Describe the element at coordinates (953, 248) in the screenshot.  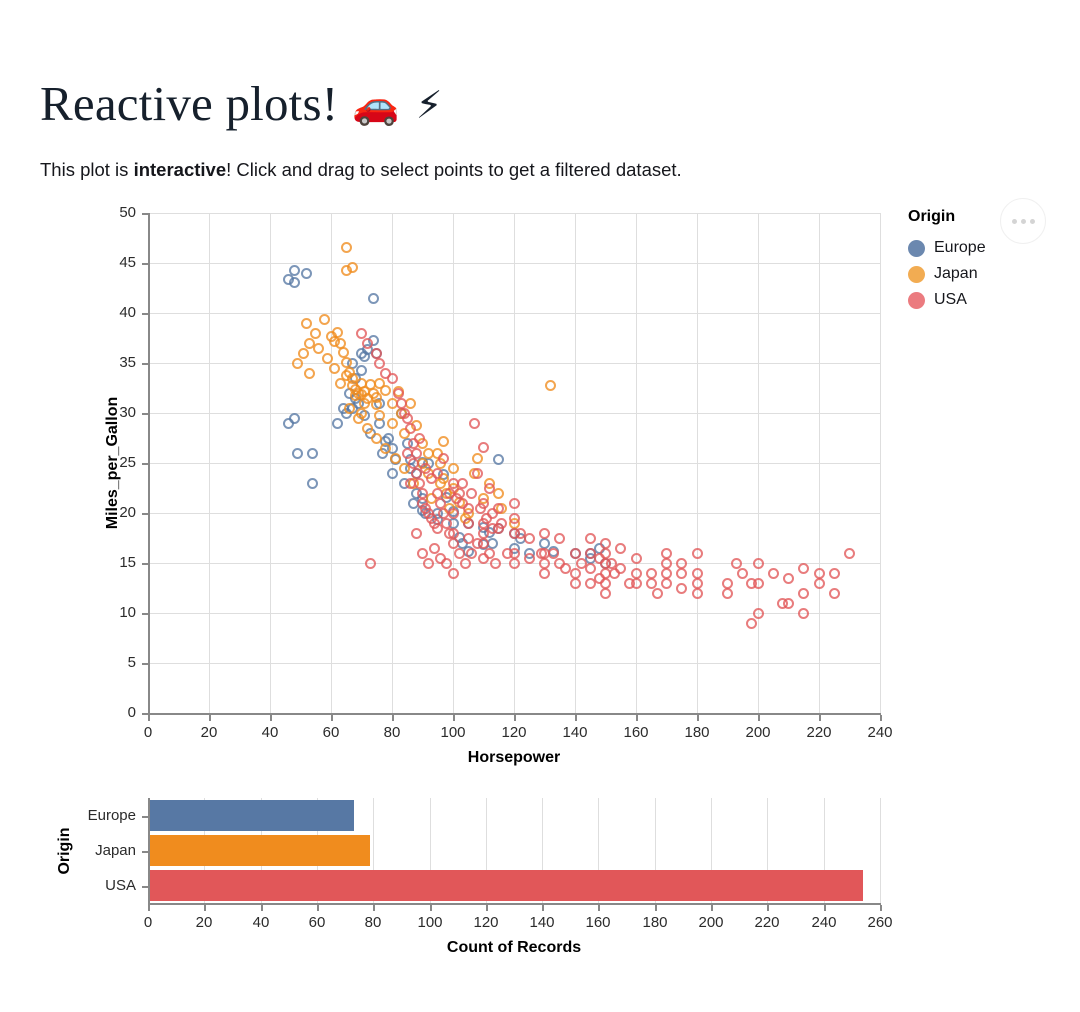
I see `legend-item-europe: Europe` at that location.